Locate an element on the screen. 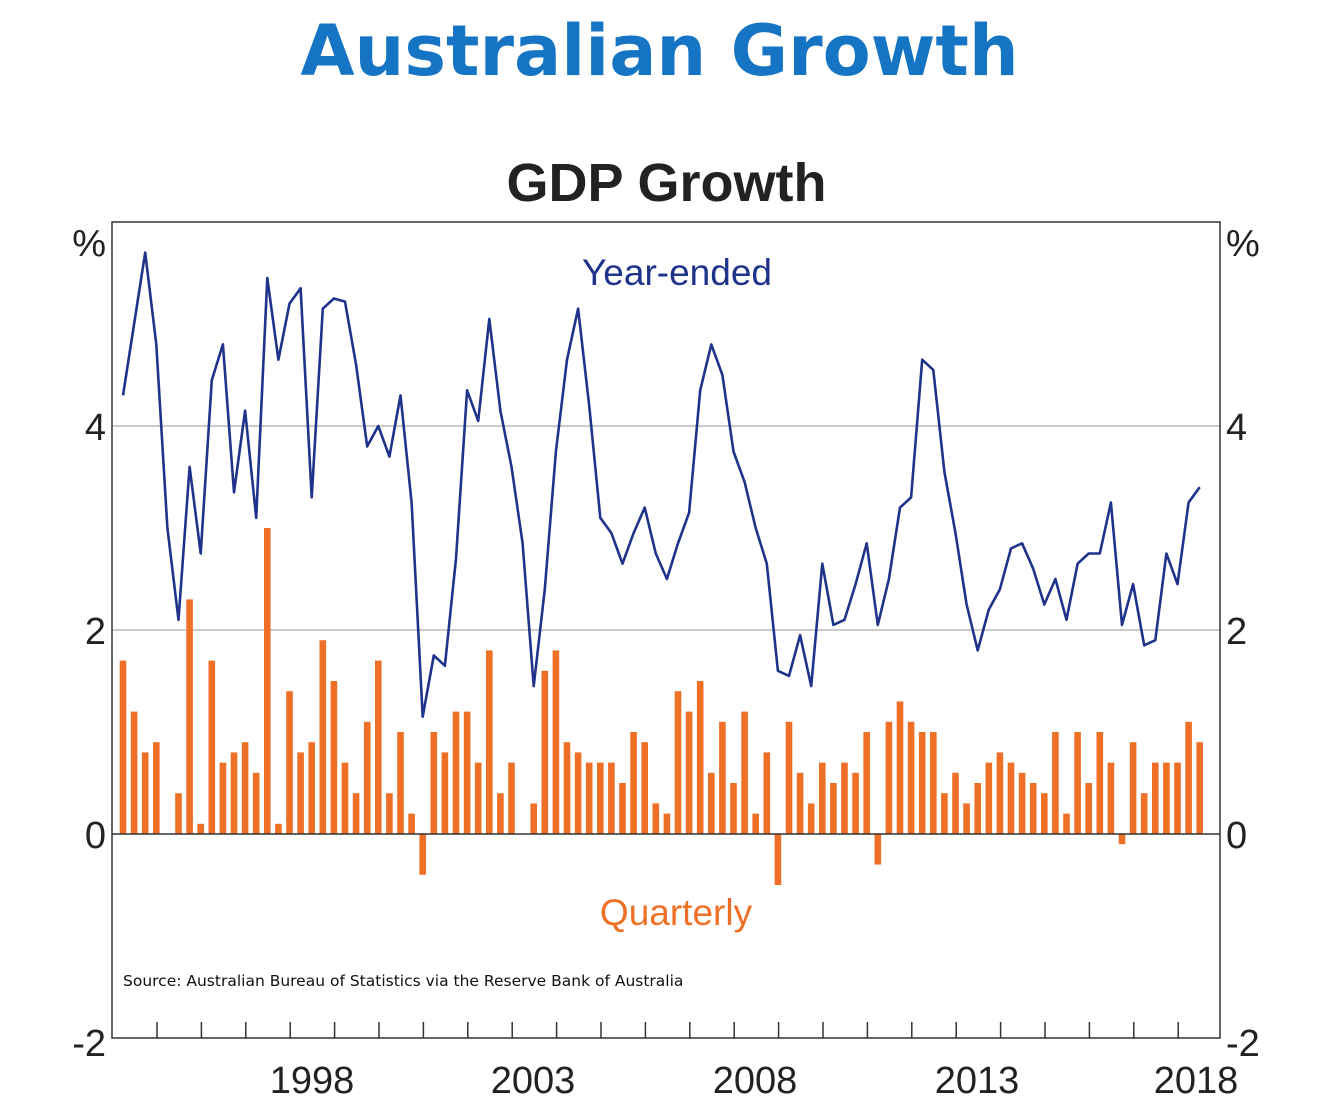 The image size is (1319, 1119). y-tick-label-left: 2 is located at coordinates (95, 632).